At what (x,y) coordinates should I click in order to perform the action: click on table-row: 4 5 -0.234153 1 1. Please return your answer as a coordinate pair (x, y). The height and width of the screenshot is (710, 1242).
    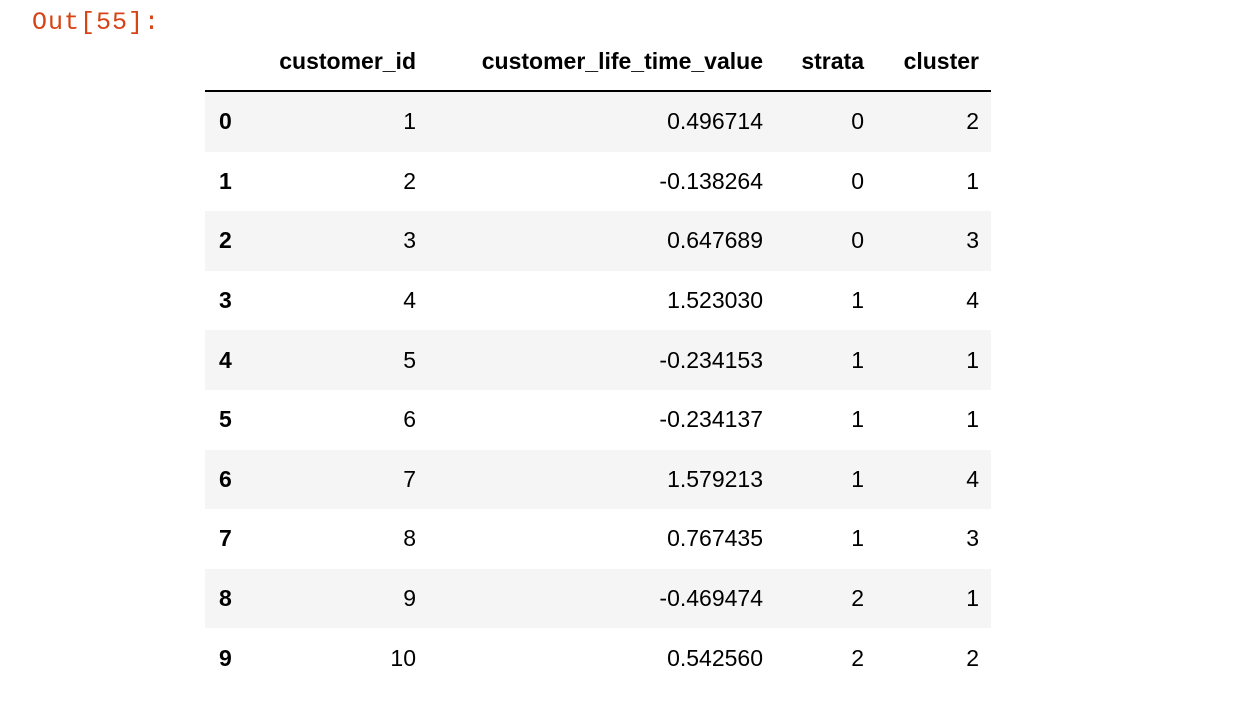
    Looking at the image, I should click on (598, 360).